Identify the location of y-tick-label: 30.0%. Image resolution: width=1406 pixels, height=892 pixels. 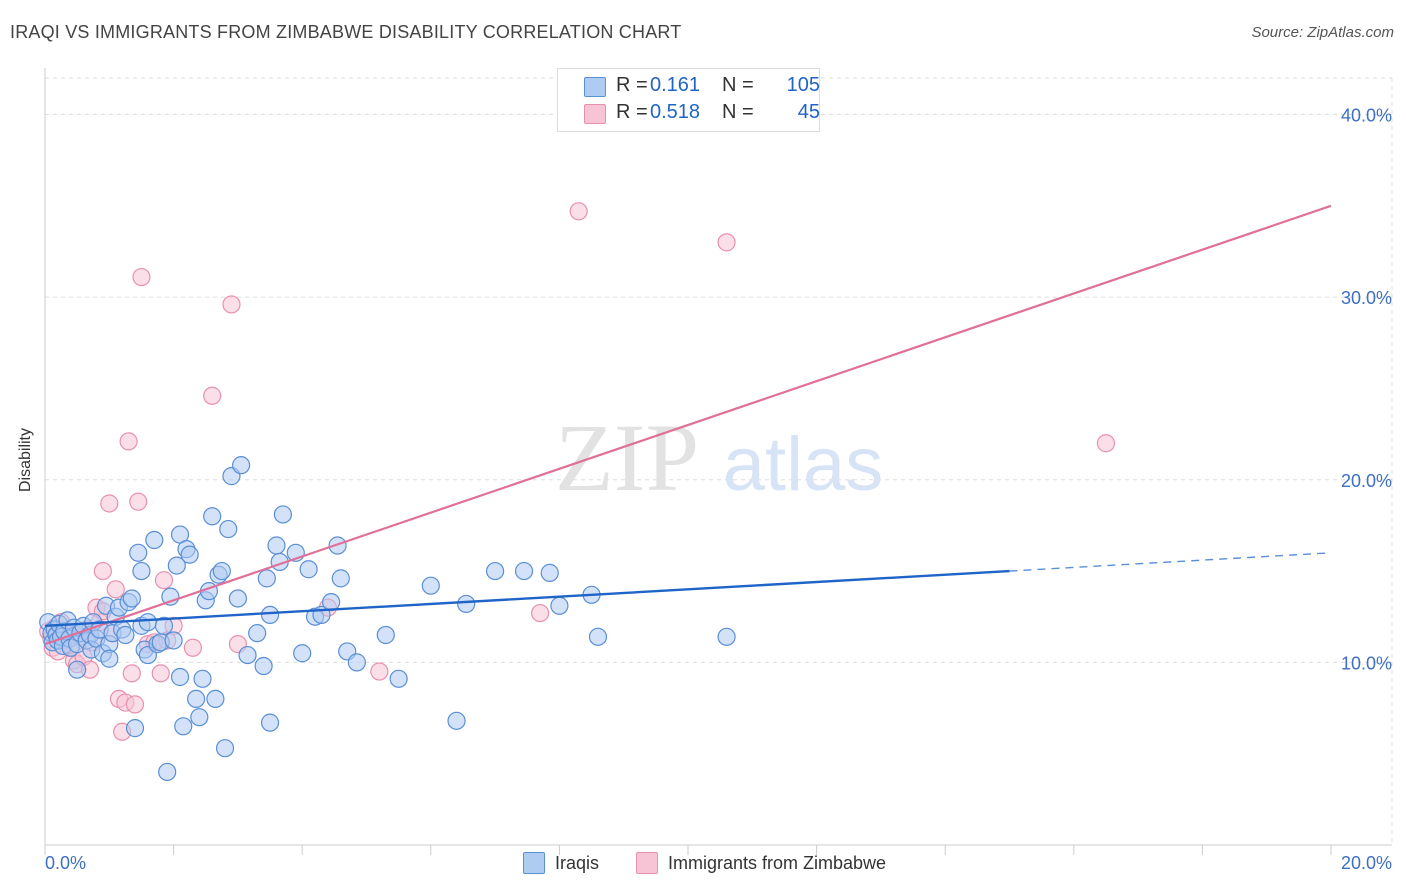
(1366, 298).